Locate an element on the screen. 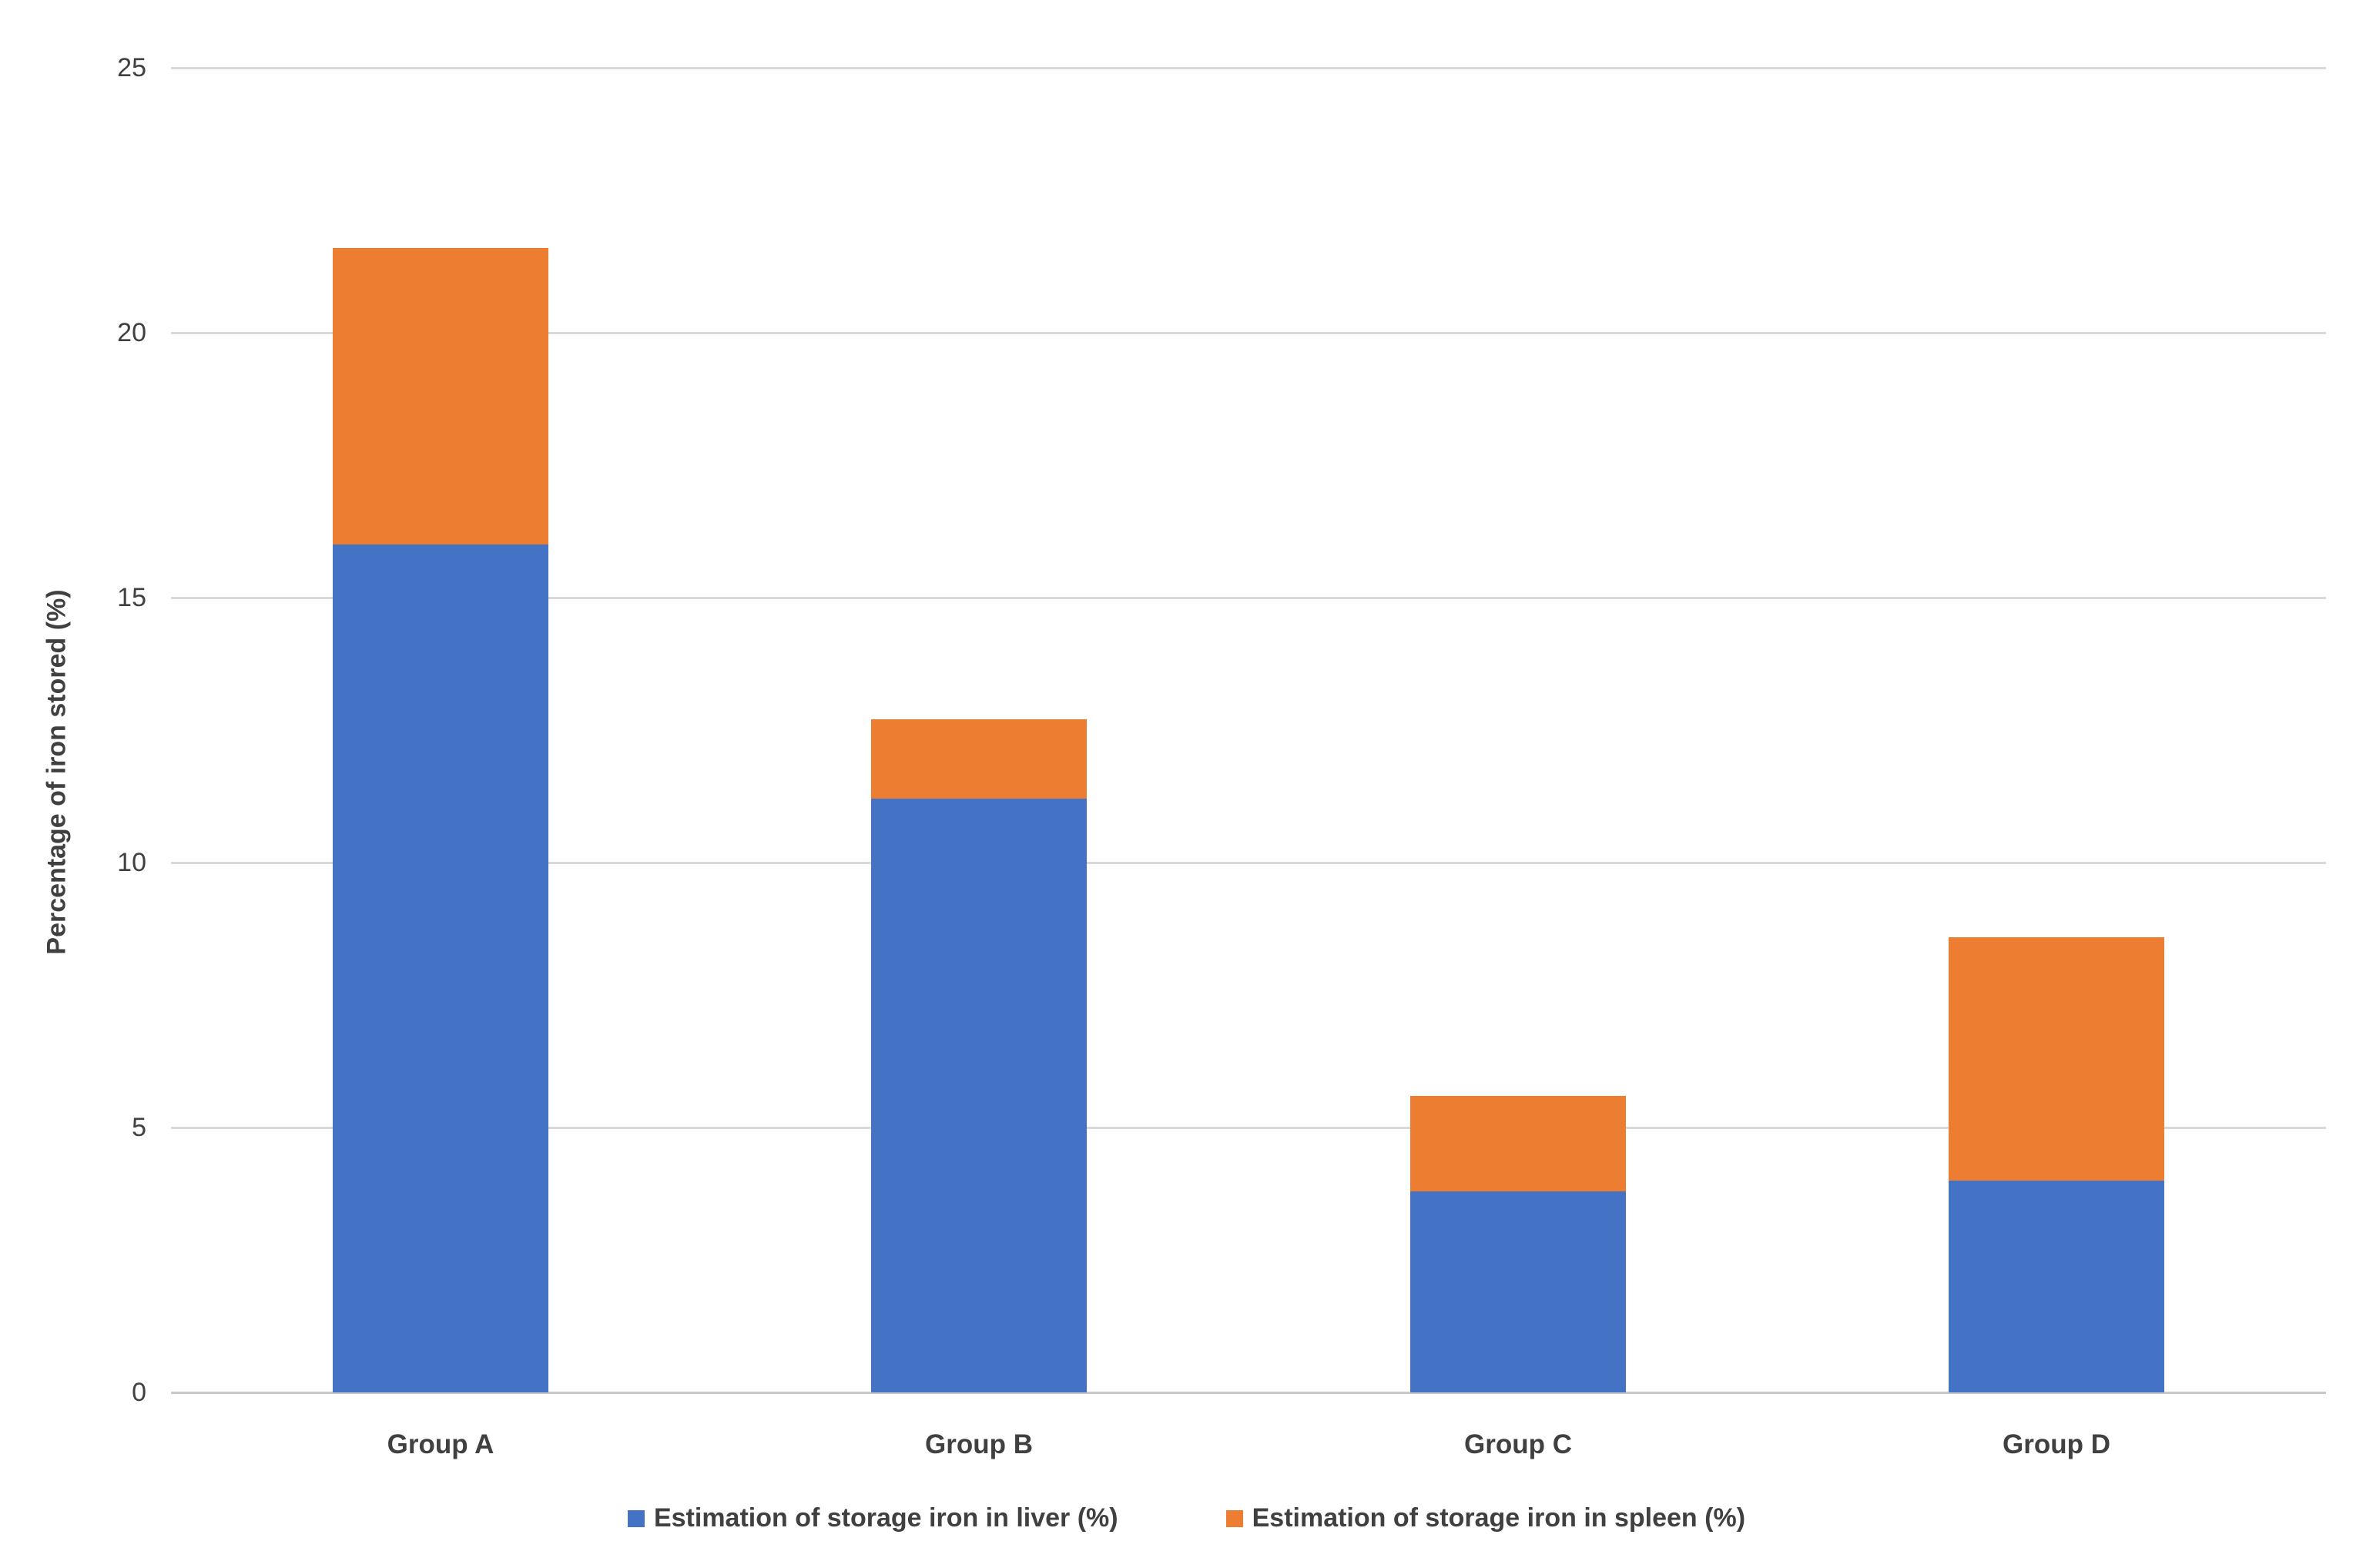 The height and width of the screenshot is (1568, 2373). legend-item-liver: Estimation of storage iron in liver (%) is located at coordinates (872, 1518).